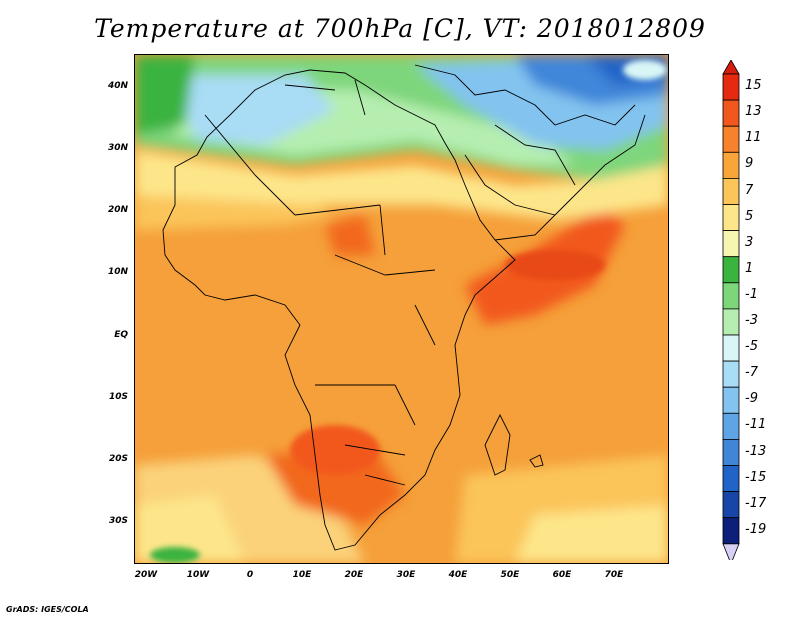 The width and height of the screenshot is (800, 618). What do you see at coordinates (756, 477) in the screenshot?
I see `colorbar-label: -15` at bounding box center [756, 477].